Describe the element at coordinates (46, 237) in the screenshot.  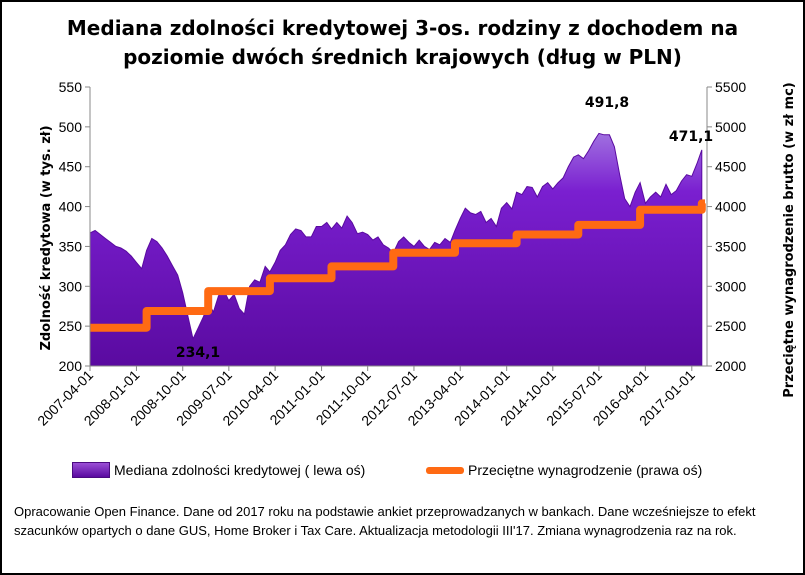
I see `y-axis-left-label: Zdolność kredytowa (w tys. zł)` at that location.